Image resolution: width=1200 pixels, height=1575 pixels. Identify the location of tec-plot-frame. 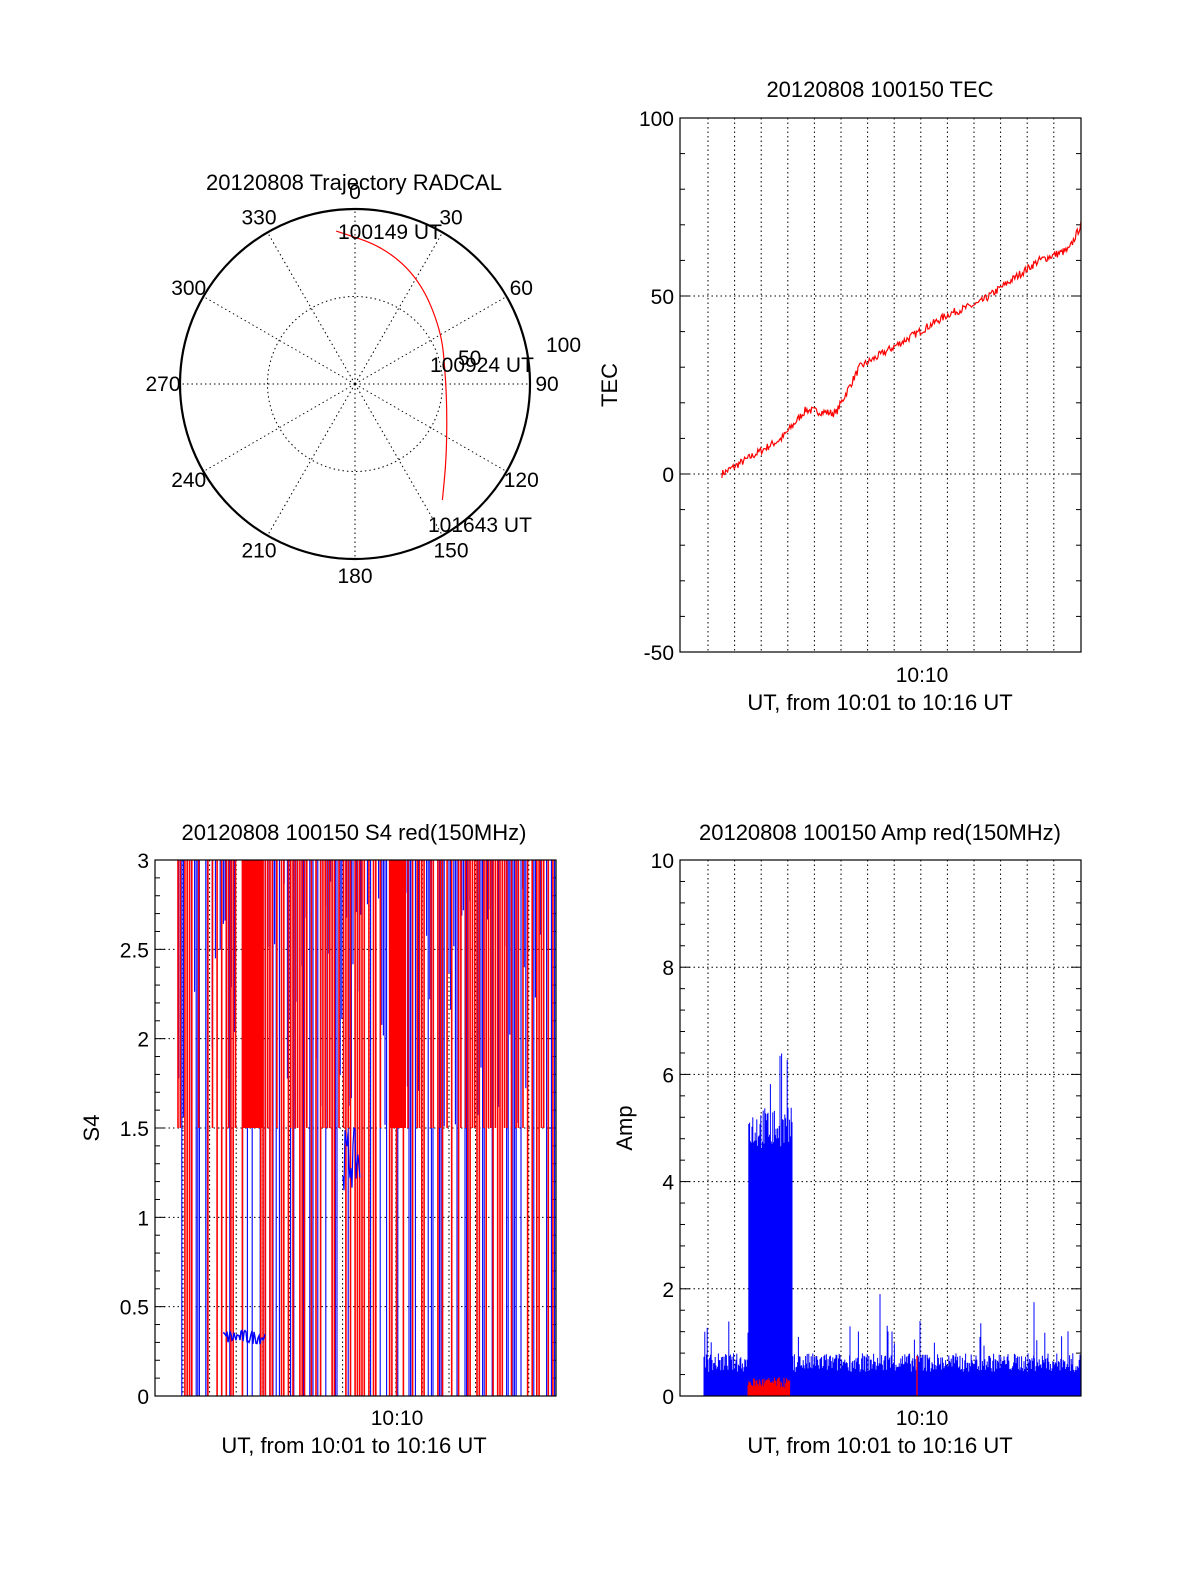
(880, 385).